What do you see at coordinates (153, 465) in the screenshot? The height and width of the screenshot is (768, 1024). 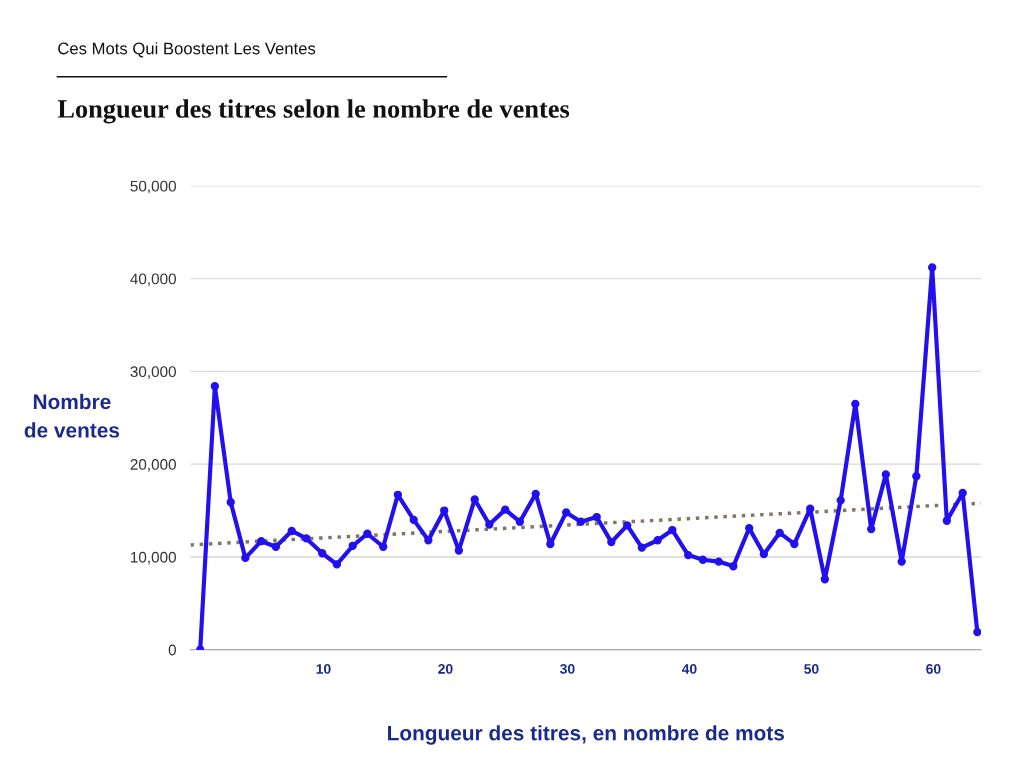 I see `y-tick-label: 20,000` at bounding box center [153, 465].